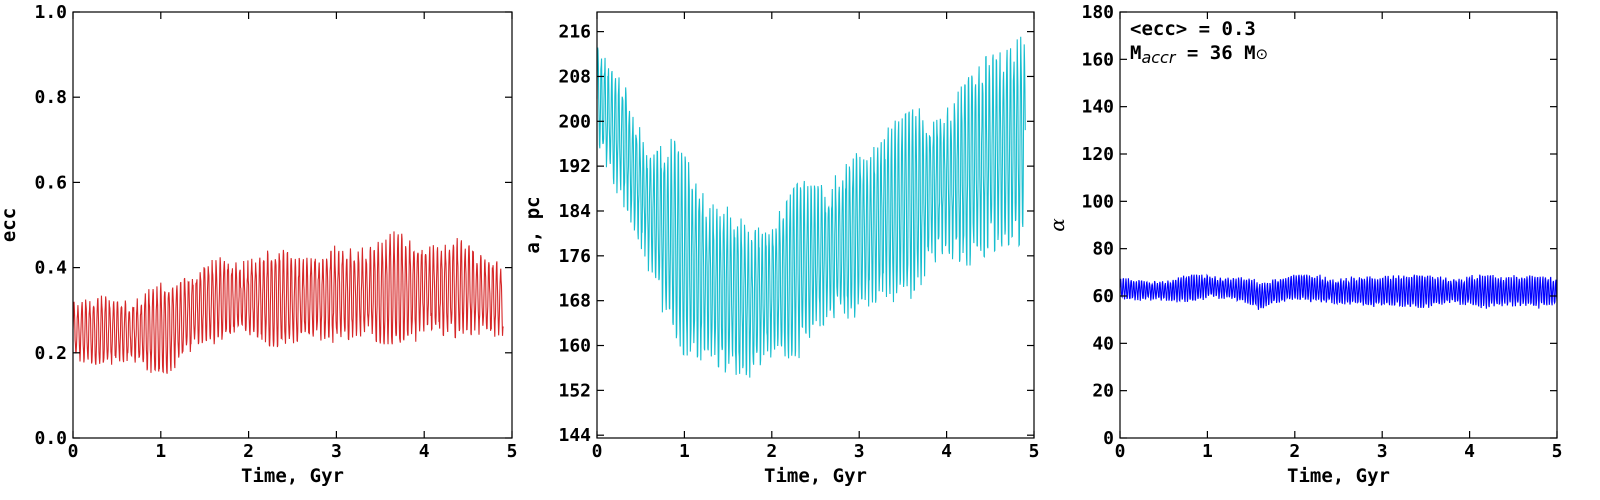  I want to click on sun-symbol: ⊙, so click(1262, 54).